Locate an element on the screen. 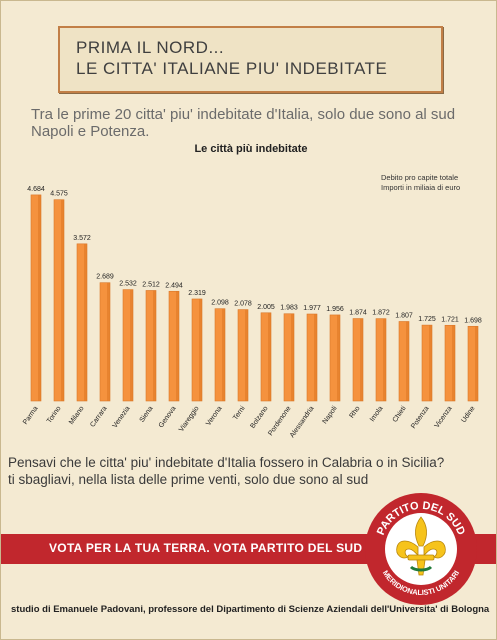 This screenshot has width=497, height=640. value-label: 2.512 is located at coordinates (151, 284).